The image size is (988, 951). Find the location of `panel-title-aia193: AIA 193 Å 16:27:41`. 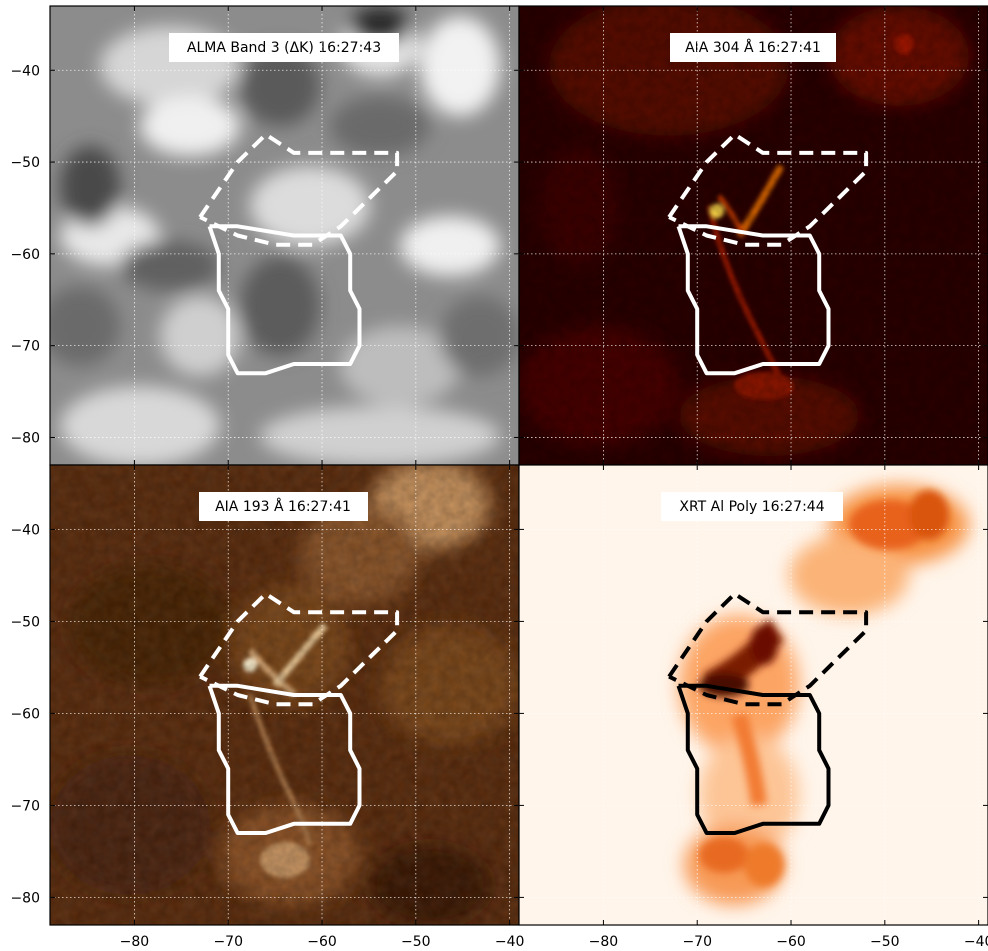

panel-title-aia193: AIA 193 Å 16:27:41 is located at coordinates (283, 506).